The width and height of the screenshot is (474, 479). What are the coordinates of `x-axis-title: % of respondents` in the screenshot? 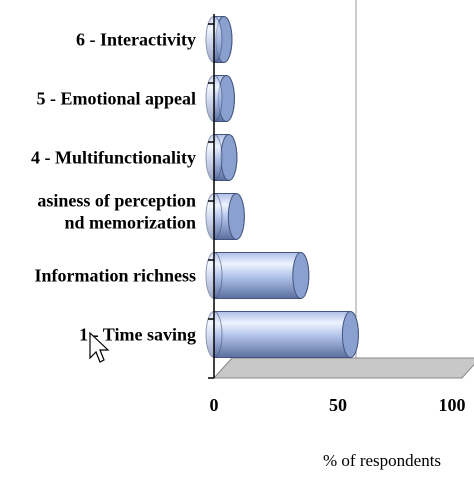 It's located at (382, 460).